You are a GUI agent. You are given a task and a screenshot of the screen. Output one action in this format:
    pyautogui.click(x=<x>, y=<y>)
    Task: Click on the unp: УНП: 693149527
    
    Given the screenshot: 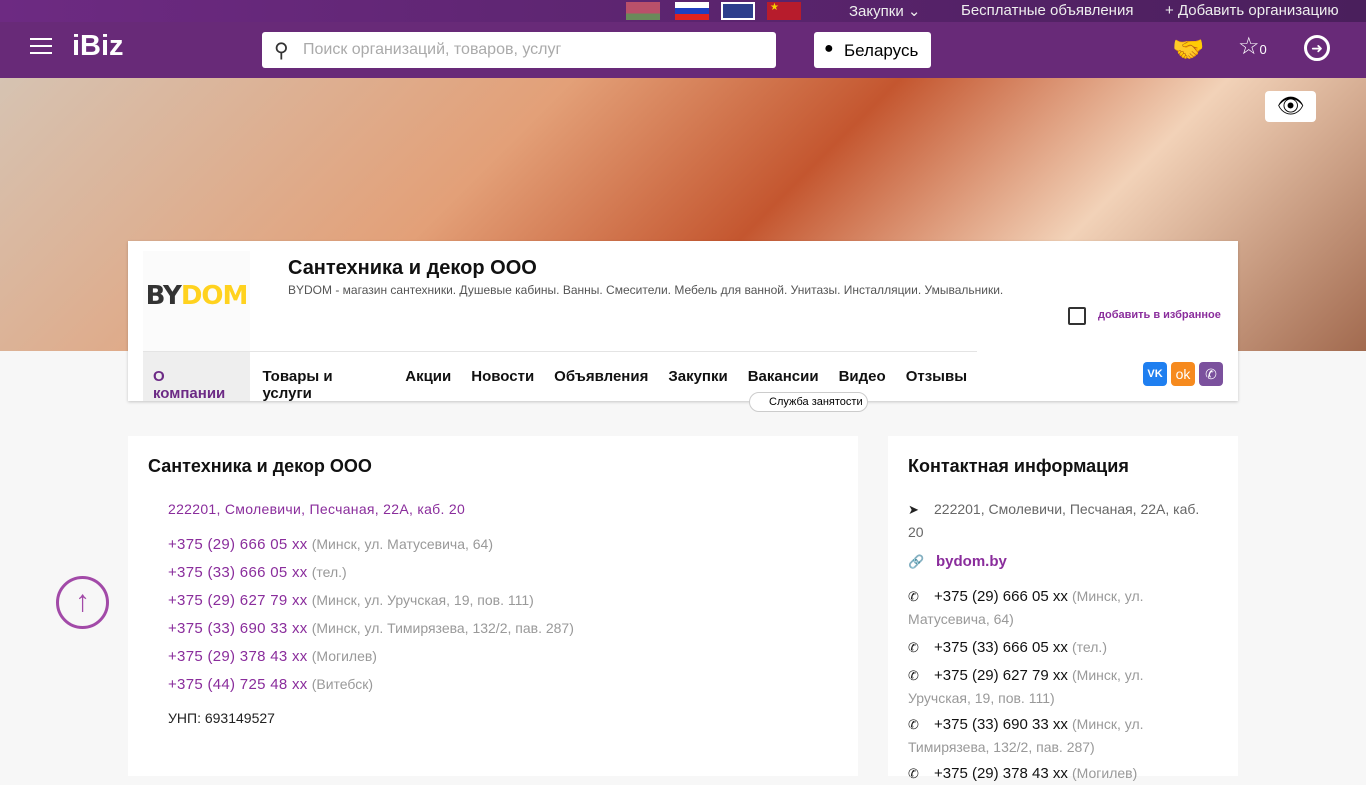 What is the action you would take?
    pyautogui.click(x=221, y=718)
    